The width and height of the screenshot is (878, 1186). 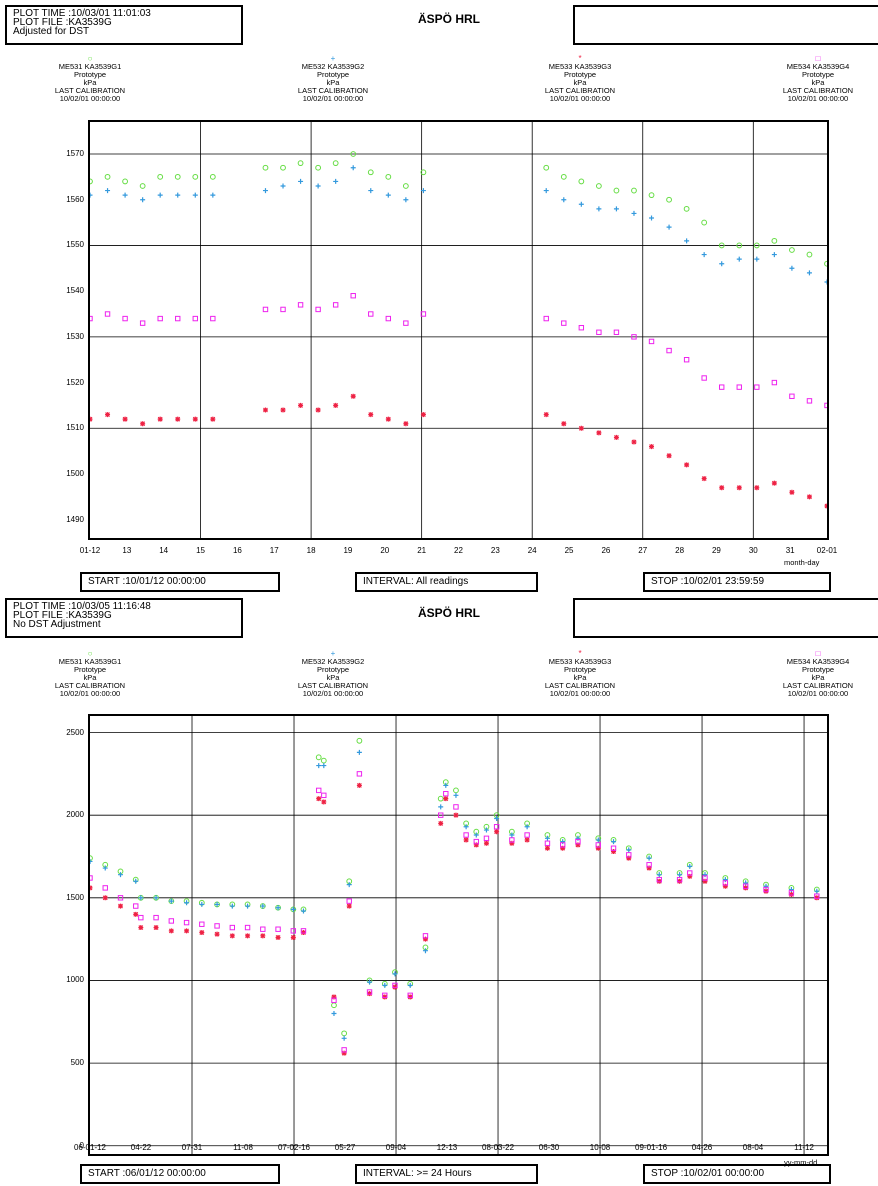 I want to click on y-tick-label: 1500, so click(x=75, y=897).